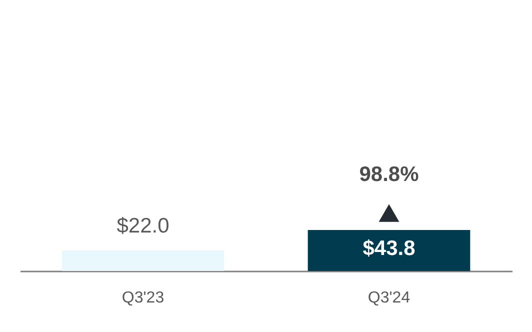  What do you see at coordinates (389, 174) in the screenshot?
I see `text: 98.8%` at bounding box center [389, 174].